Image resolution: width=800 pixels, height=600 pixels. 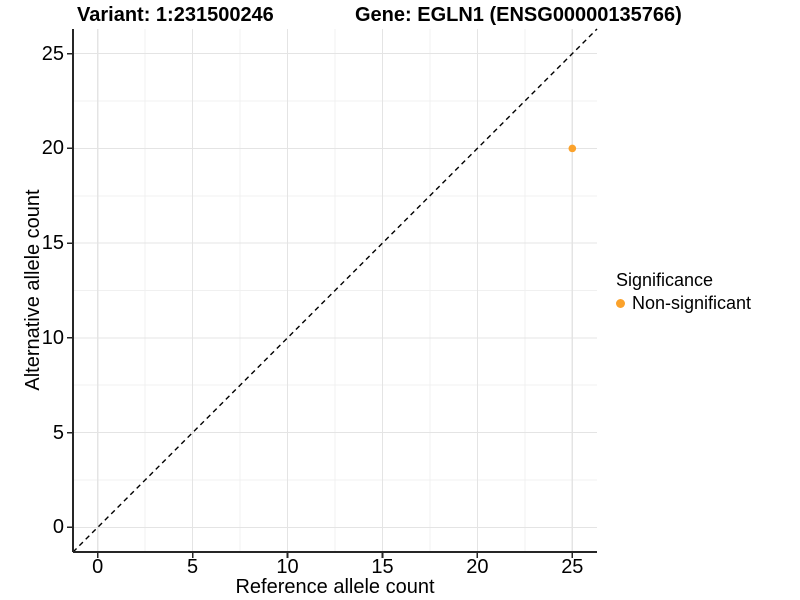 I want to click on x-tick-label-20: 20, so click(x=477, y=567).